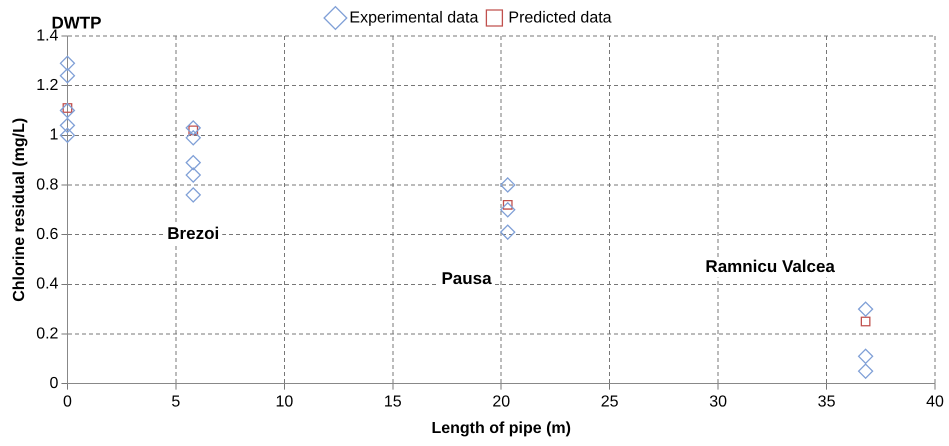 Image resolution: width=949 pixels, height=446 pixels. I want to click on x-tick-label: 35, so click(827, 402).